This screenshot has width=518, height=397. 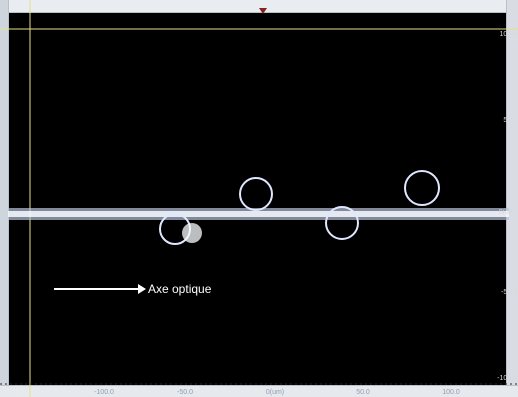 What do you see at coordinates (275, 392) in the screenshot?
I see `x-tick-label: 0(um)` at bounding box center [275, 392].